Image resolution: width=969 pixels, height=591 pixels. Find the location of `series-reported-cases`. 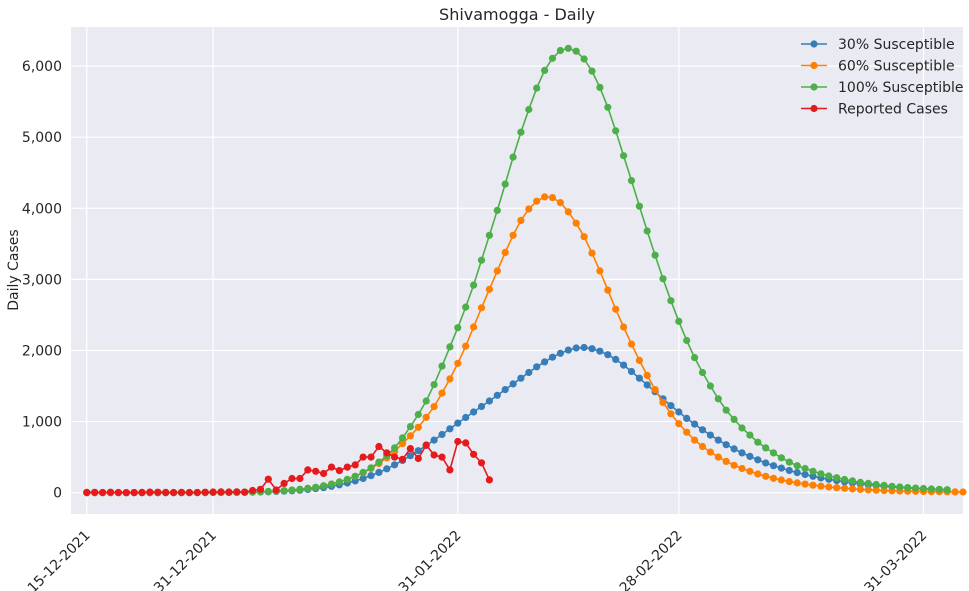

series-reported-cases is located at coordinates (288, 467).